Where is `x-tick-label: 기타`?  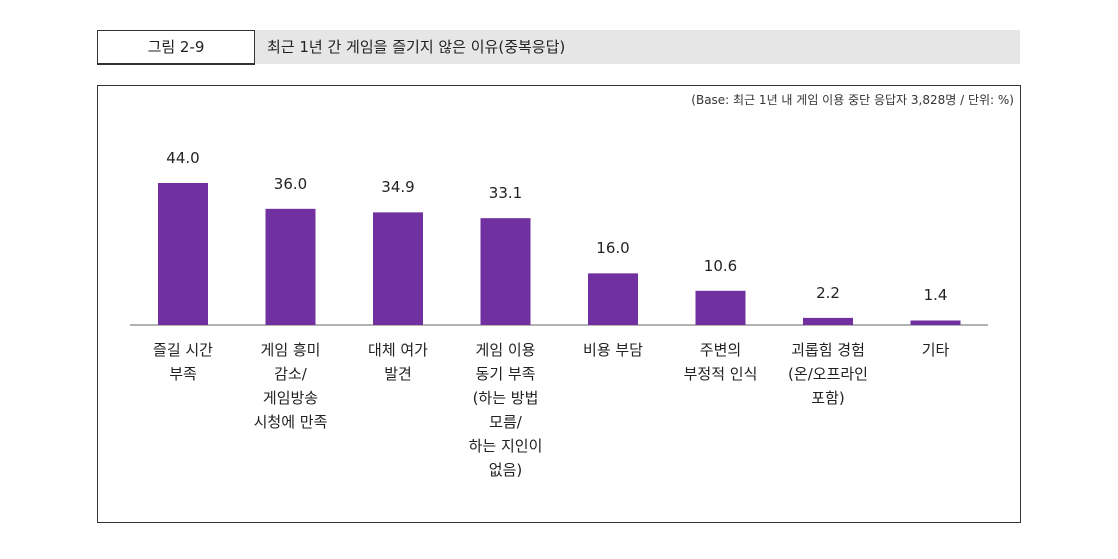
x-tick-label: 기타 is located at coordinates (935, 350).